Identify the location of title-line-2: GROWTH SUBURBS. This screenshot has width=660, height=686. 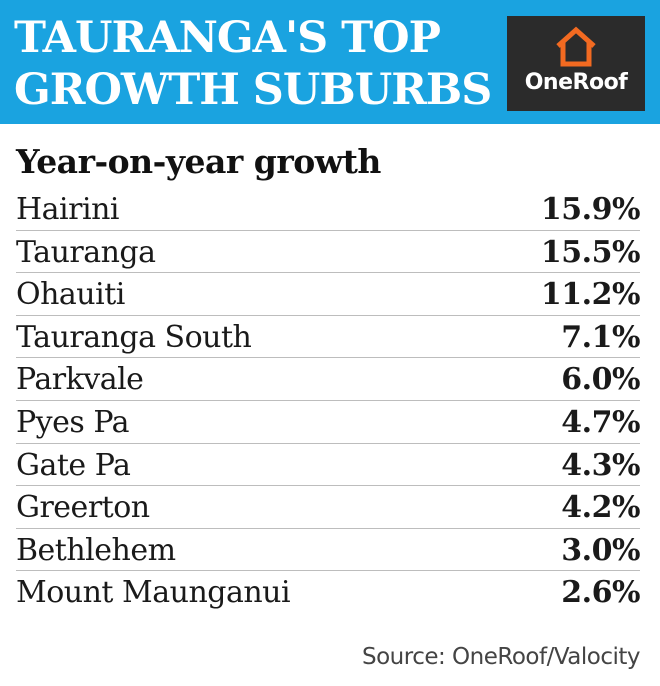
(253, 90).